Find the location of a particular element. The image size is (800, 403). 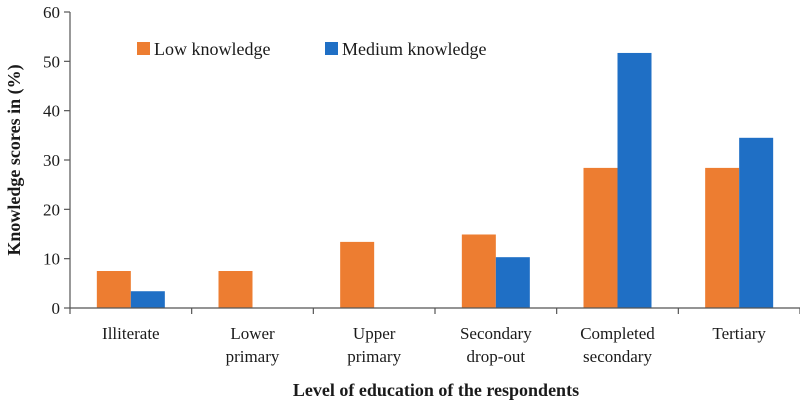

x-category-label: Upper is located at coordinates (374, 333).